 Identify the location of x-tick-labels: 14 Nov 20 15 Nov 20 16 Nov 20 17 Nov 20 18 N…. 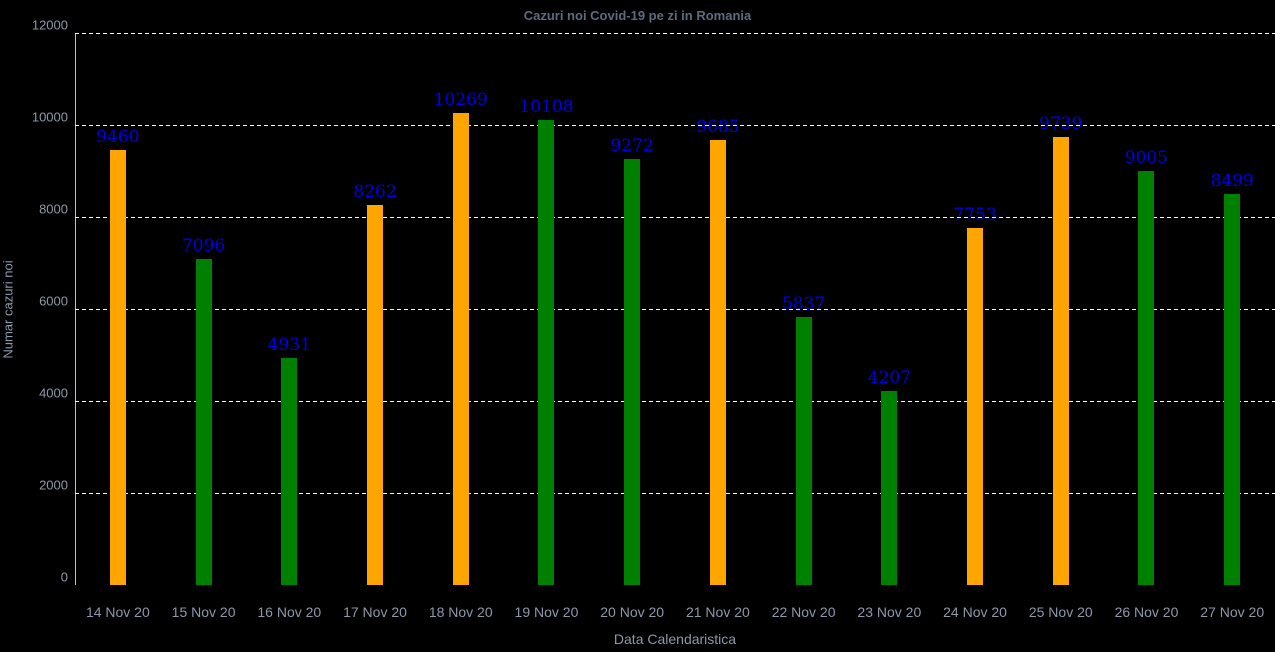
(675, 612).